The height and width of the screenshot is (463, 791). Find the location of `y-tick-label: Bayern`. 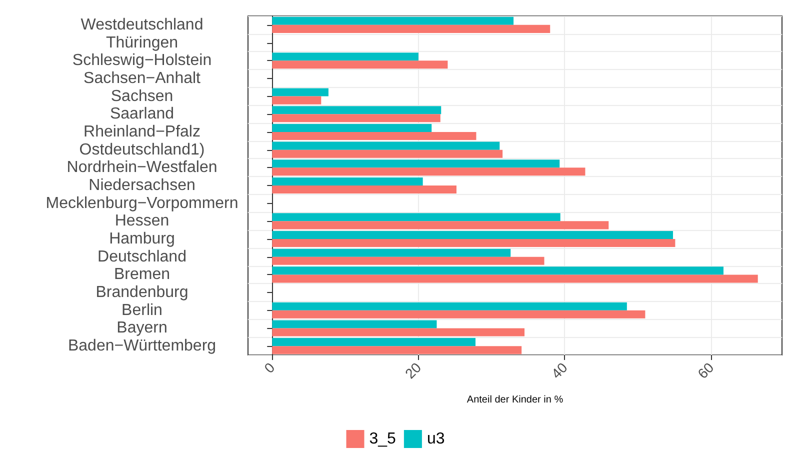

y-tick-label: Bayern is located at coordinates (142, 328).